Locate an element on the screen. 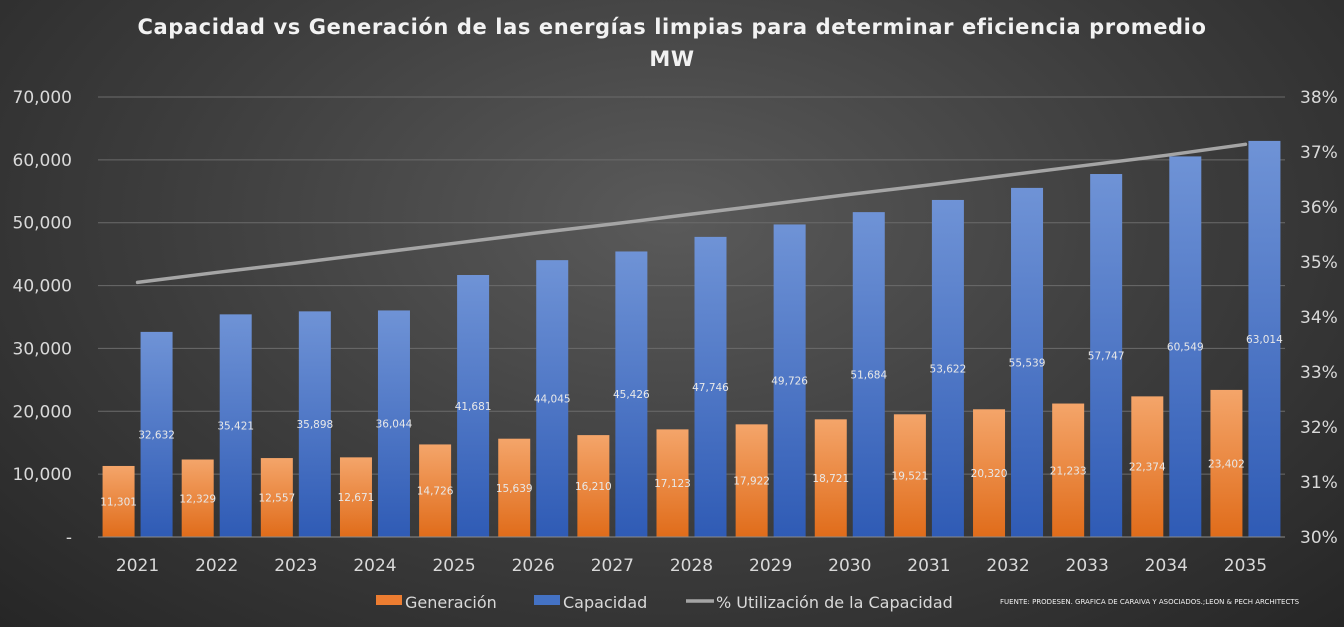  chart-subtitle: MW is located at coordinates (671, 59).